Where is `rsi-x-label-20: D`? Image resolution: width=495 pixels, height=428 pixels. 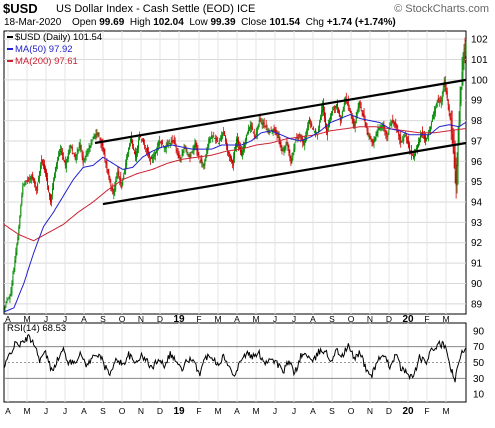 rsi-x-label-20: D is located at coordinates (389, 411).